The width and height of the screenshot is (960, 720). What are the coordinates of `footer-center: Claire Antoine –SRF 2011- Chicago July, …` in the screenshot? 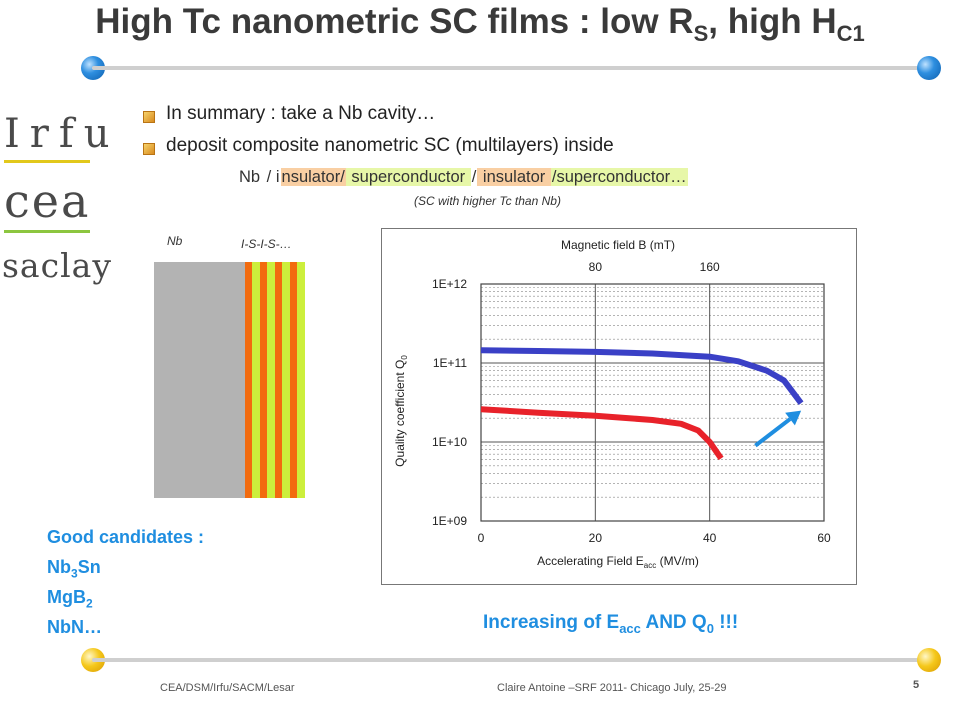 It's located at (612, 688).